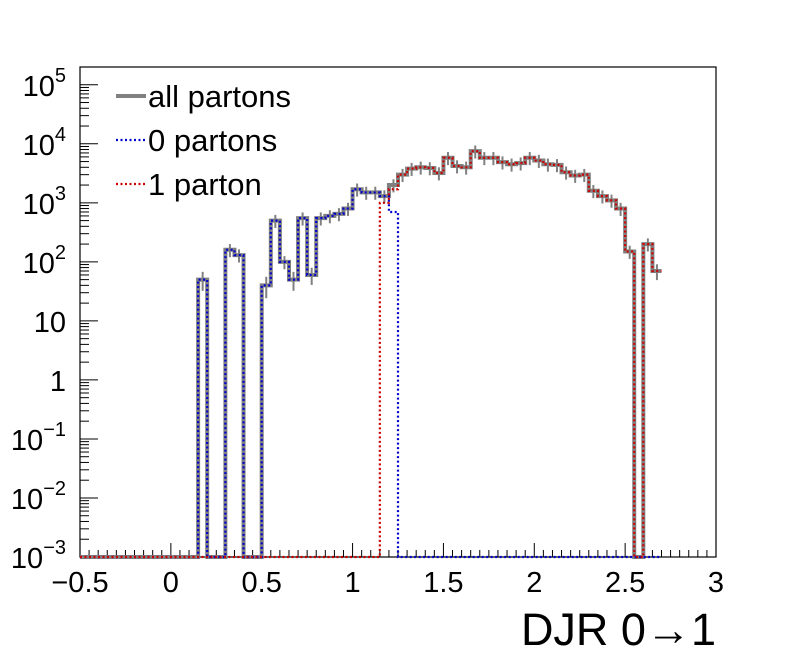  I want to click on y-tick-label: 10², so click(44, 261).